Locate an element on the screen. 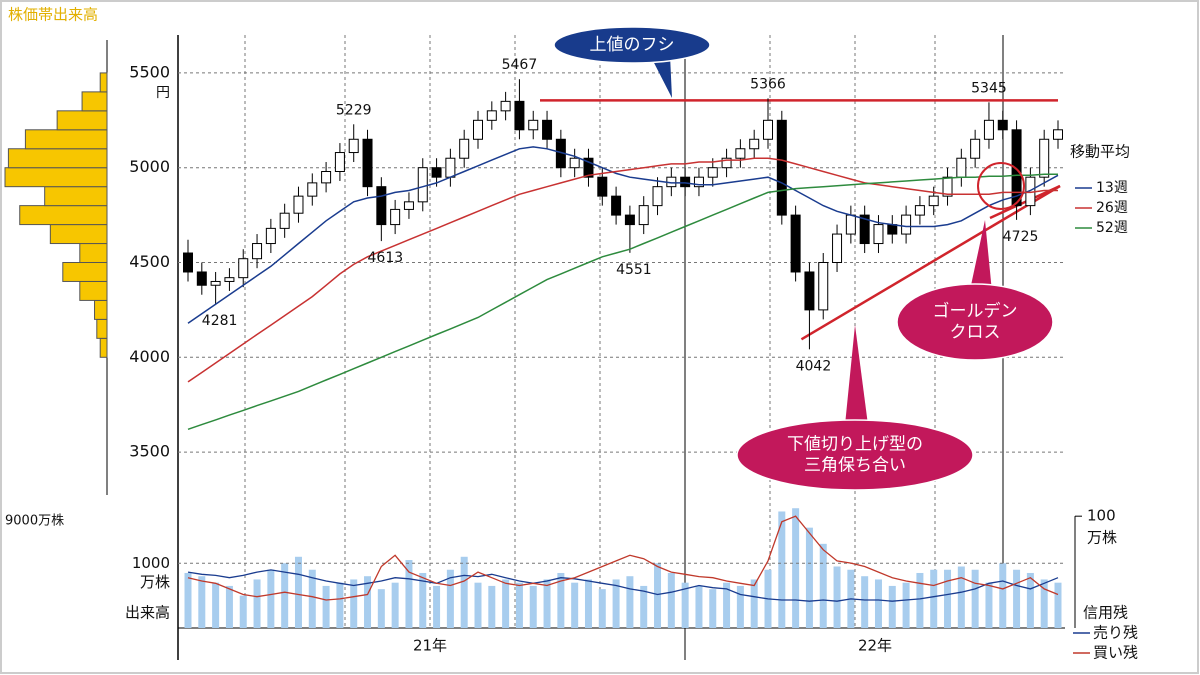 The height and width of the screenshot is (675, 1200). callout-text: 下値切り上げ型の is located at coordinates (855, 445).